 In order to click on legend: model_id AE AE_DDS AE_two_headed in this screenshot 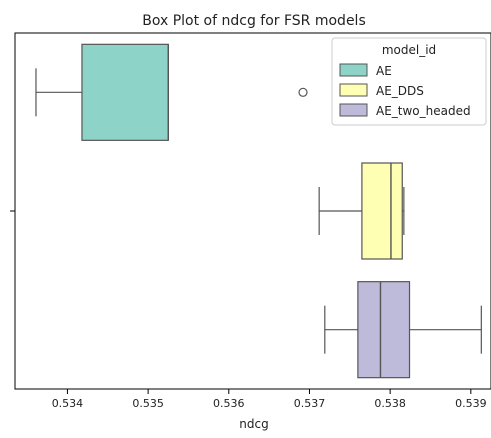, I will do `click(409, 81)`.